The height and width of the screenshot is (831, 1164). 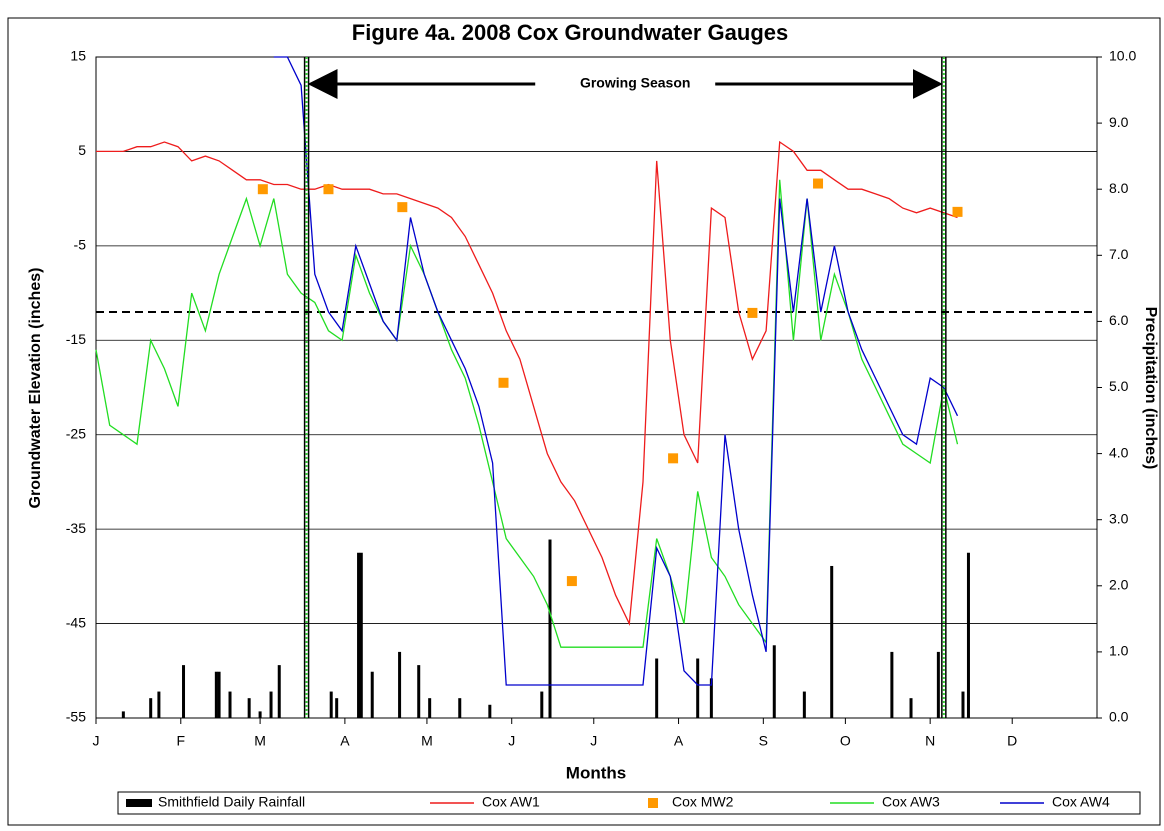 What do you see at coordinates (1119, 254) in the screenshot?
I see `y2-tick-label: 7.0` at bounding box center [1119, 254].